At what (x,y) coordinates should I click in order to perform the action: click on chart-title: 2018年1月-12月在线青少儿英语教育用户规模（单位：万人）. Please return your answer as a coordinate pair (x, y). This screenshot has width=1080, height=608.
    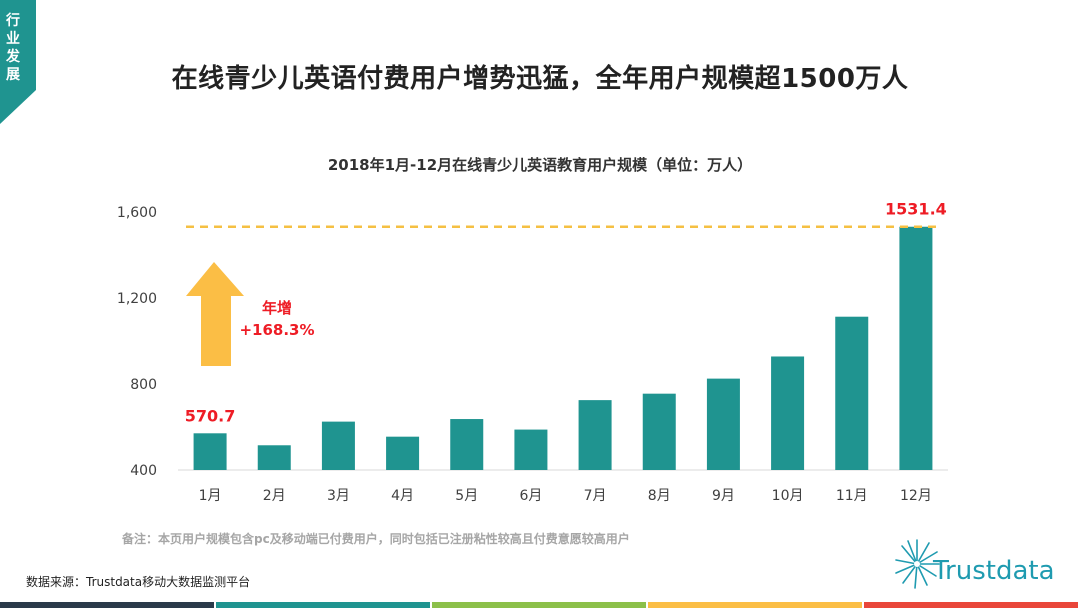
    Looking at the image, I should click on (540, 165).